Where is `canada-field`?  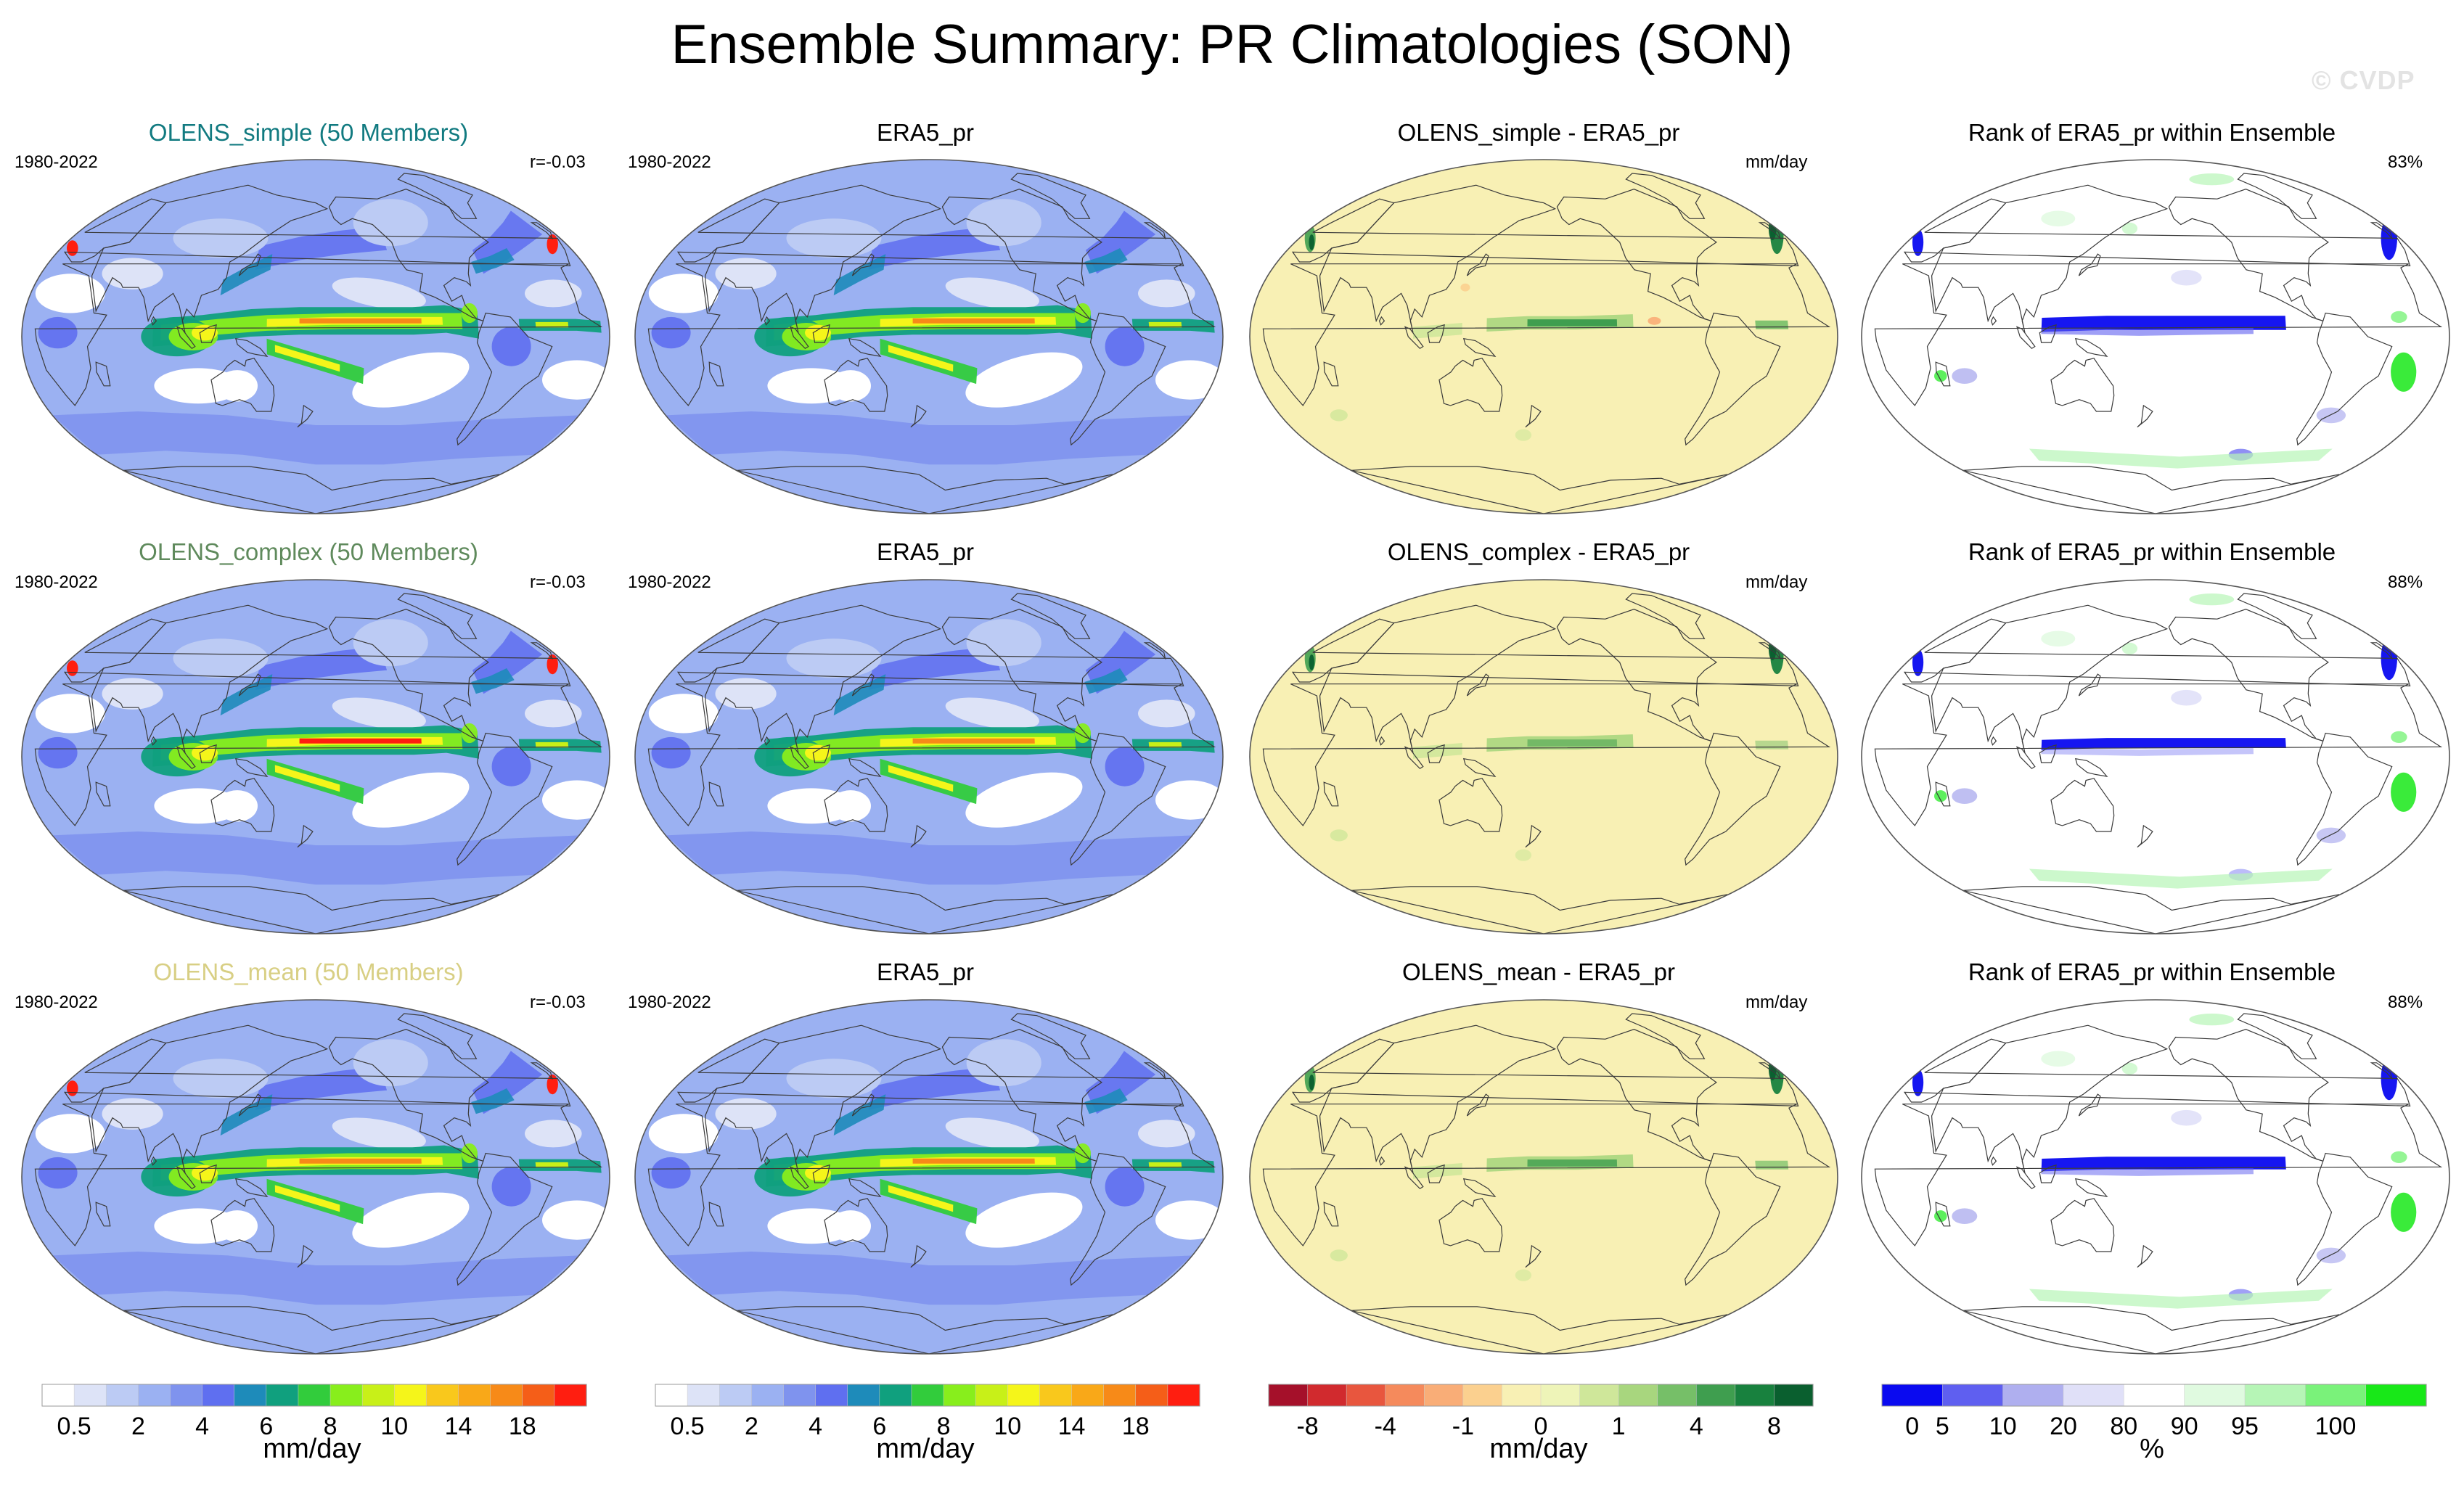
canada-field is located at coordinates (1003, 1063).